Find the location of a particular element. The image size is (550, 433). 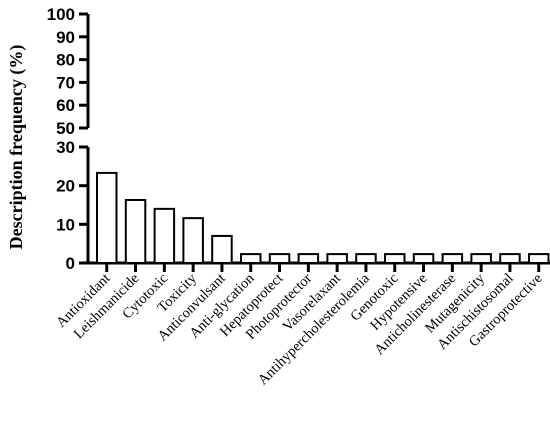

y-tick-label: 20 is located at coordinates (65, 186).